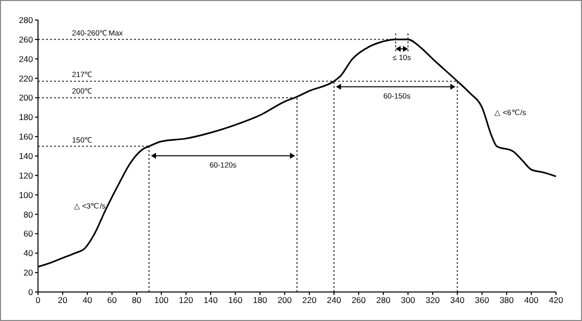 Image resolution: width=582 pixels, height=321 pixels. What do you see at coordinates (26, 20) in the screenshot?
I see `y-tick-label: 280` at bounding box center [26, 20].